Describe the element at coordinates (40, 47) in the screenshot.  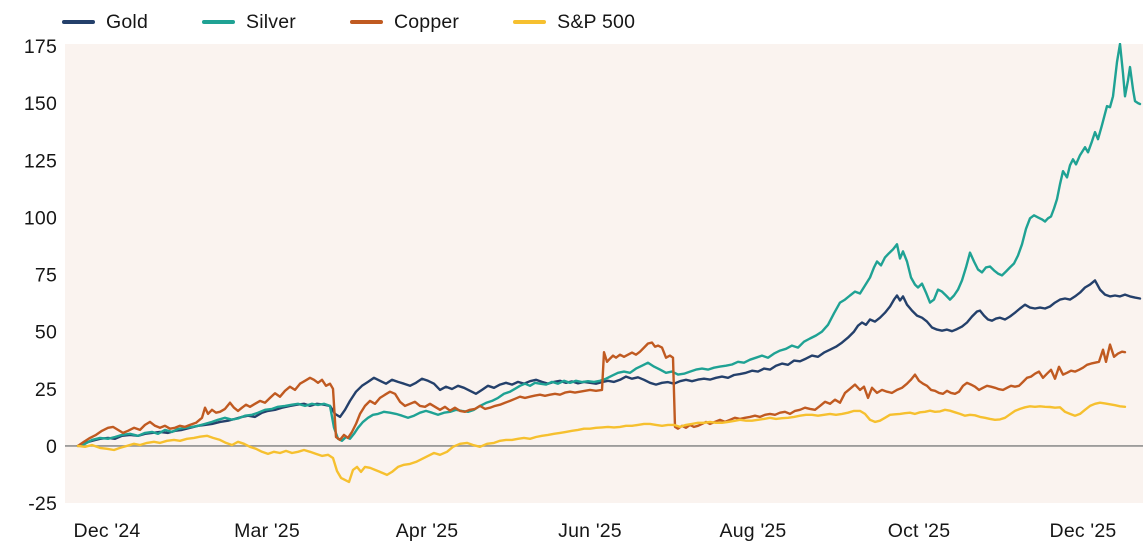
I see `y-axis-tick-label: 175` at that location.